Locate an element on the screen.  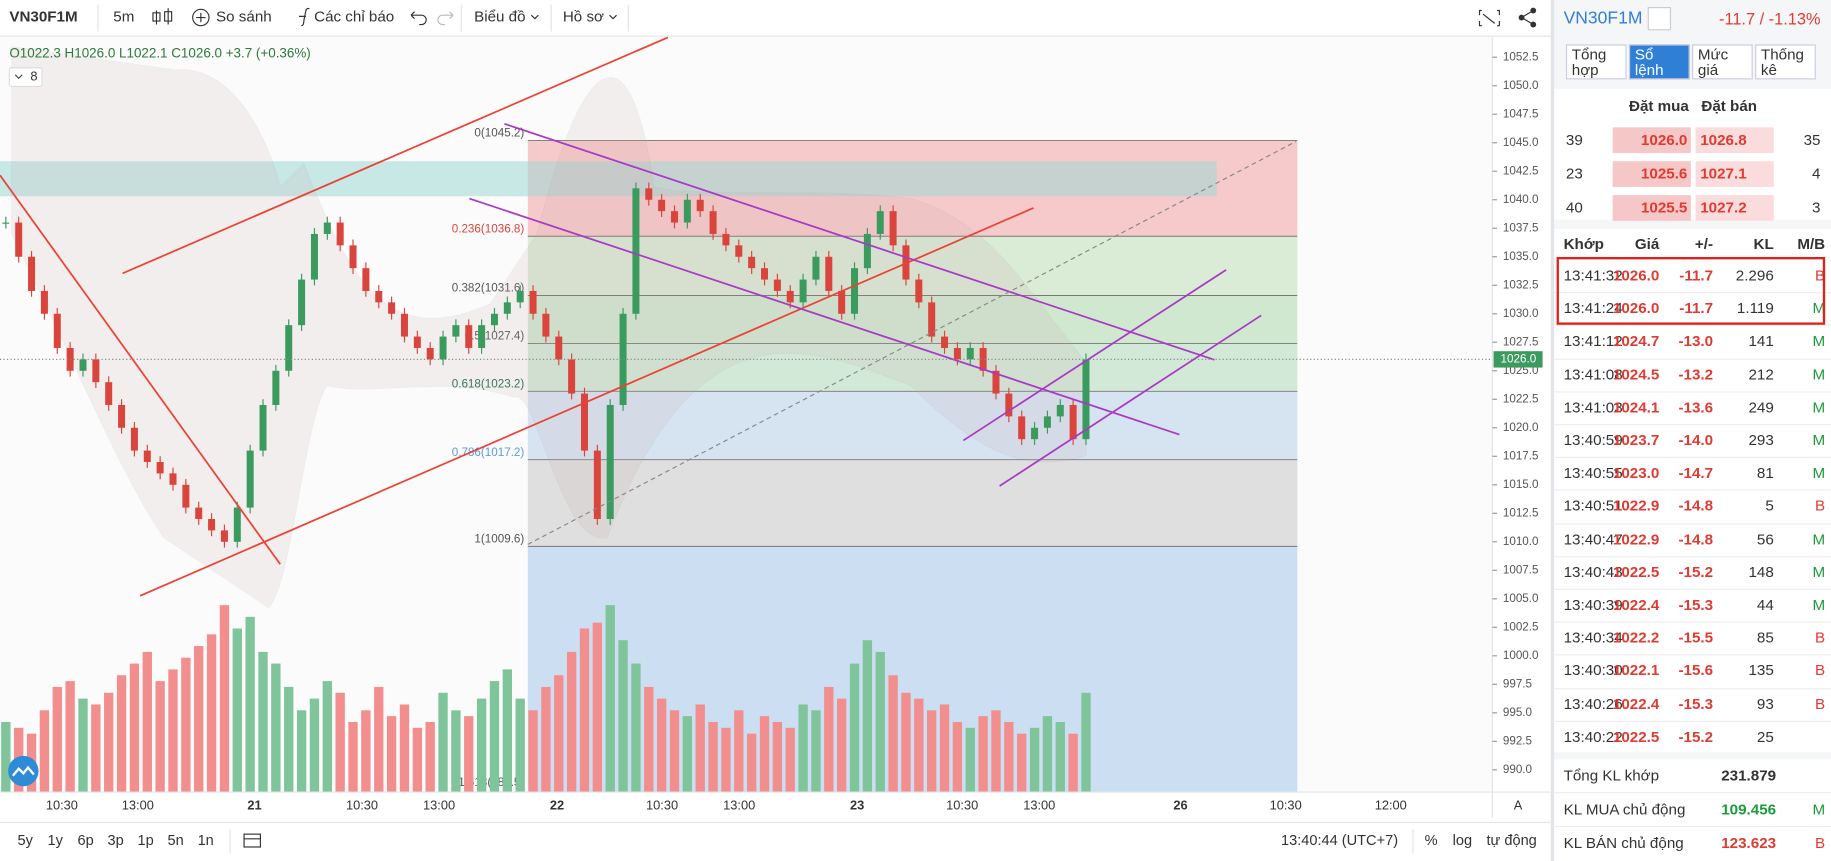
trade-cell: 56 is located at coordinates (1765, 538).